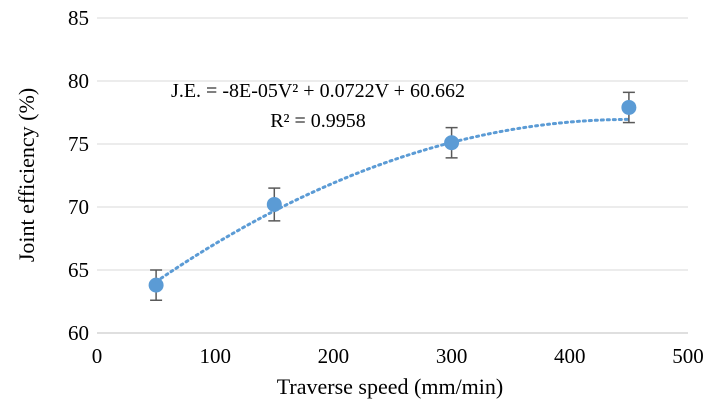 The image size is (708, 408). I want to click on y-tick-label-75: 75, so click(78, 144).